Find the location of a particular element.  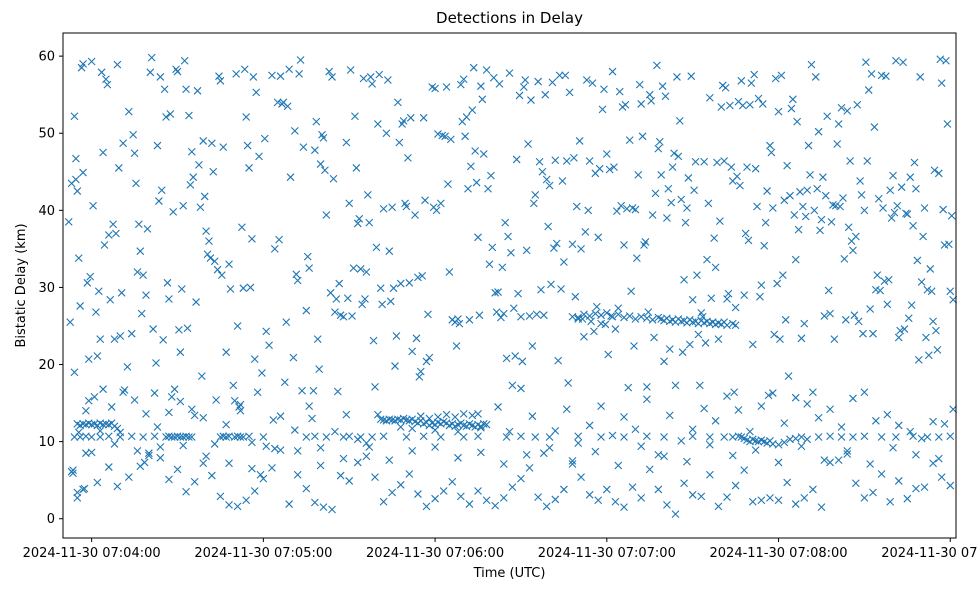

y-axis: 0 10 20 30 40 50 60 is located at coordinates (50, 288).